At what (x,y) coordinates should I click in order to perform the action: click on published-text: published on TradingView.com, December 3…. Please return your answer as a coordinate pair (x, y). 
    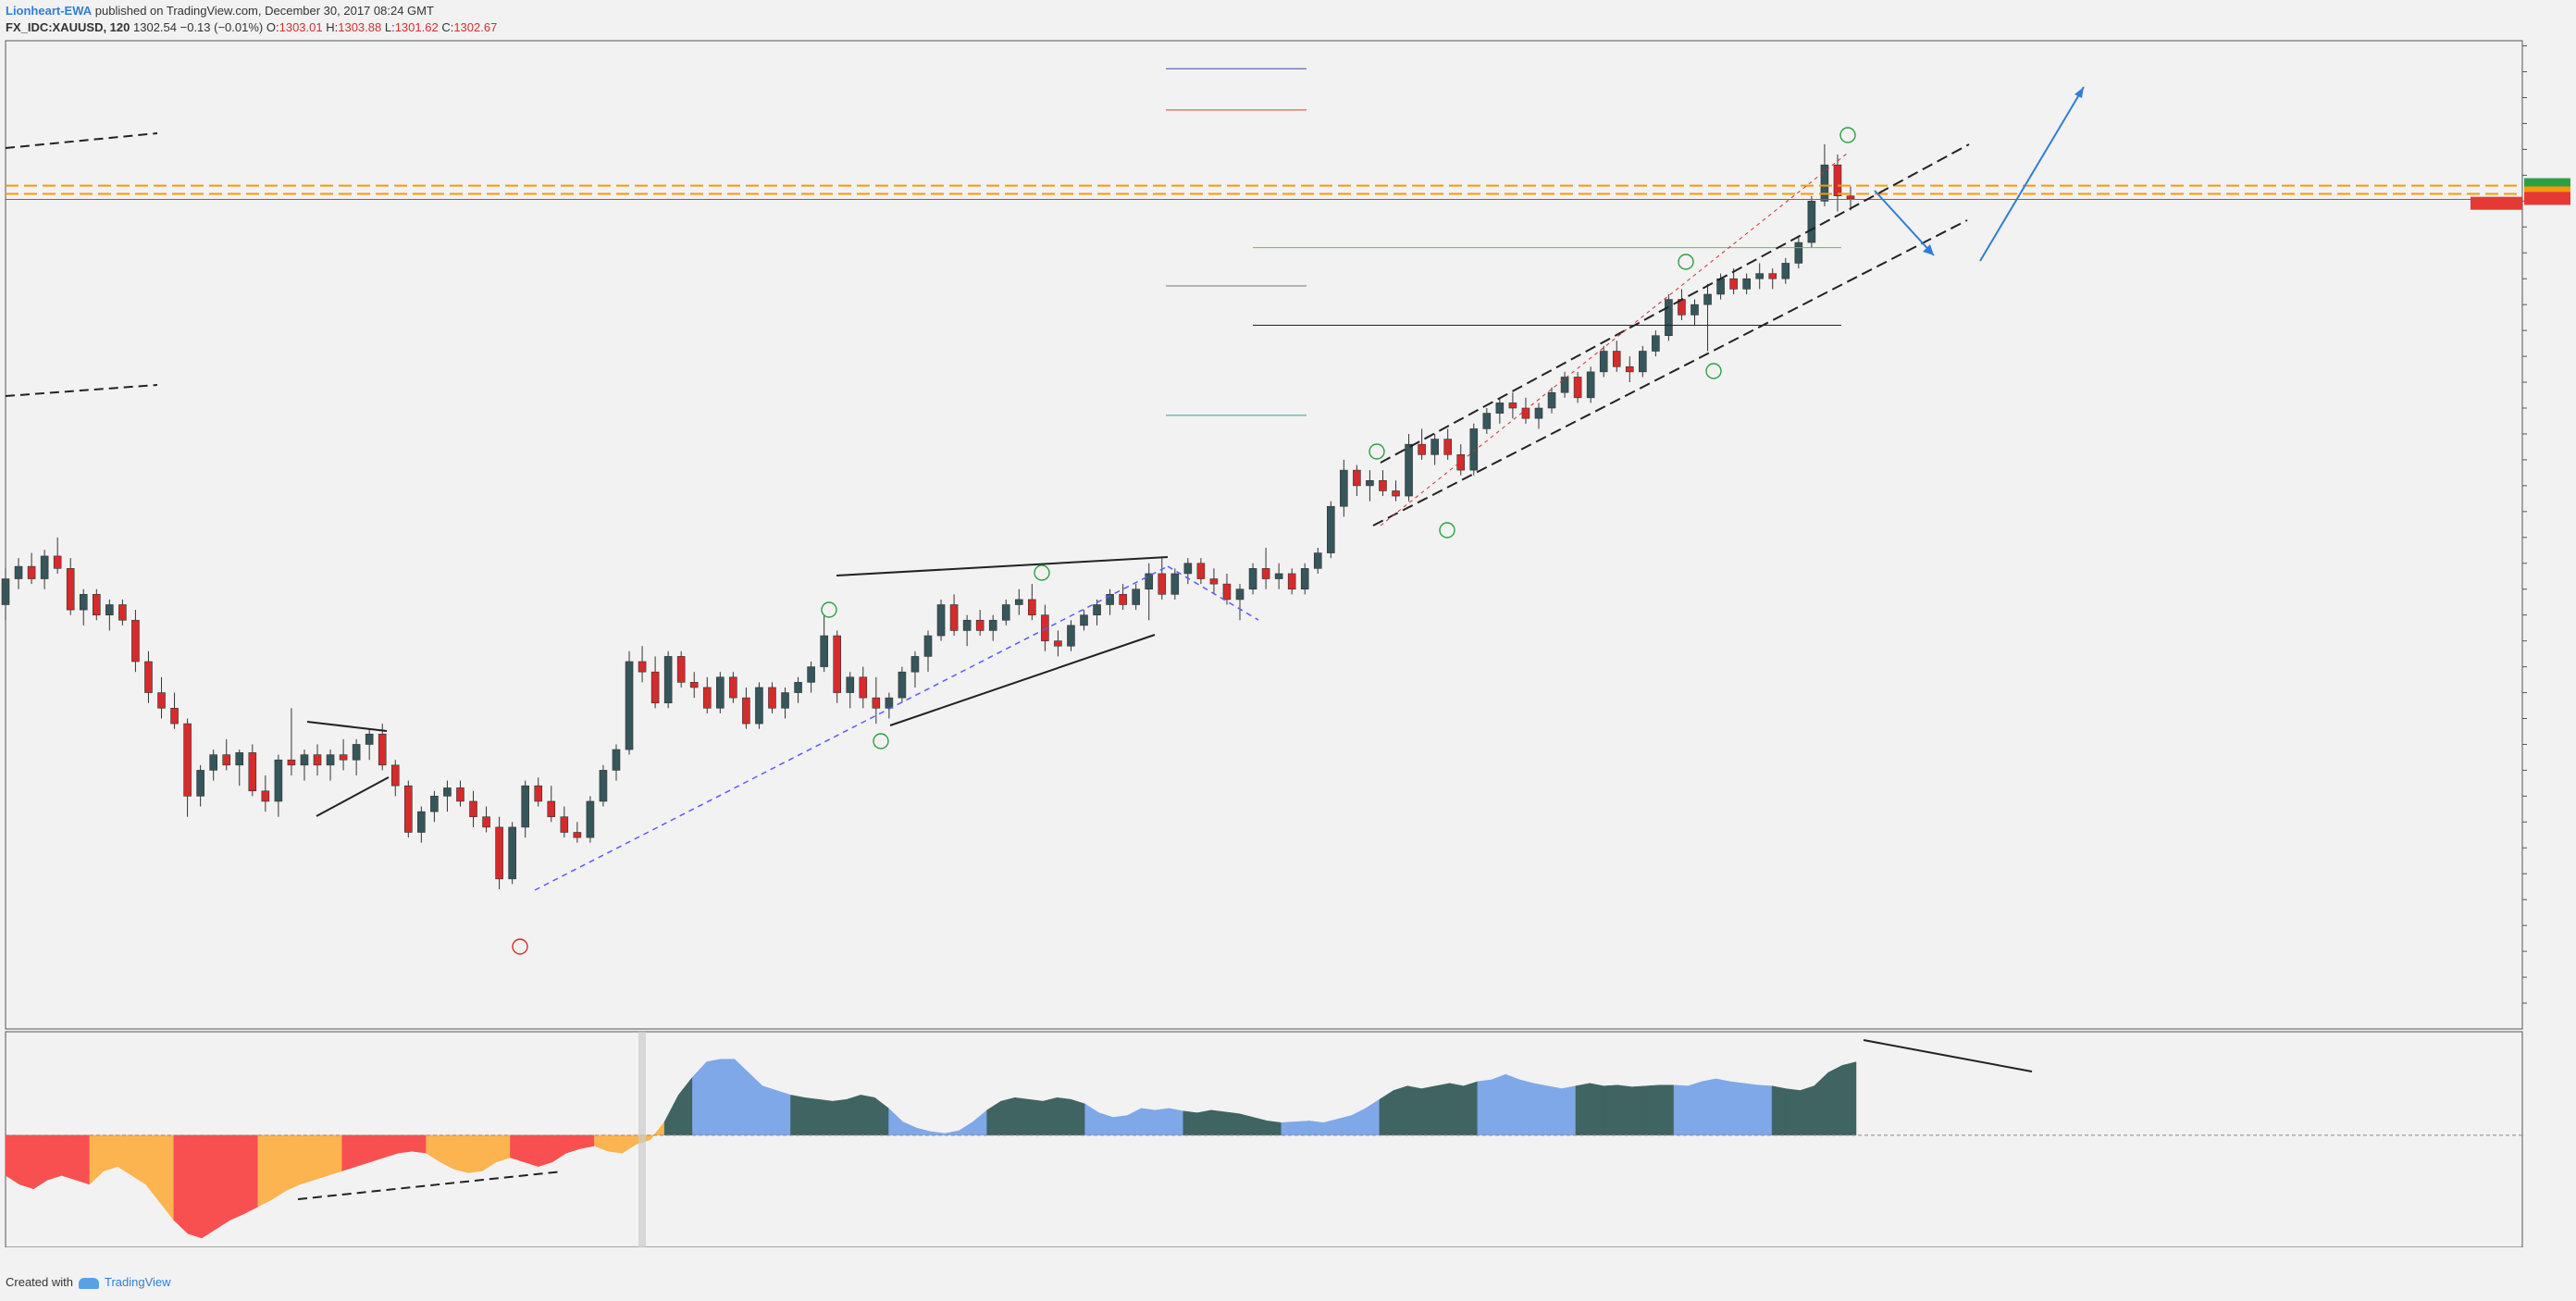
    Looking at the image, I should click on (263, 11).